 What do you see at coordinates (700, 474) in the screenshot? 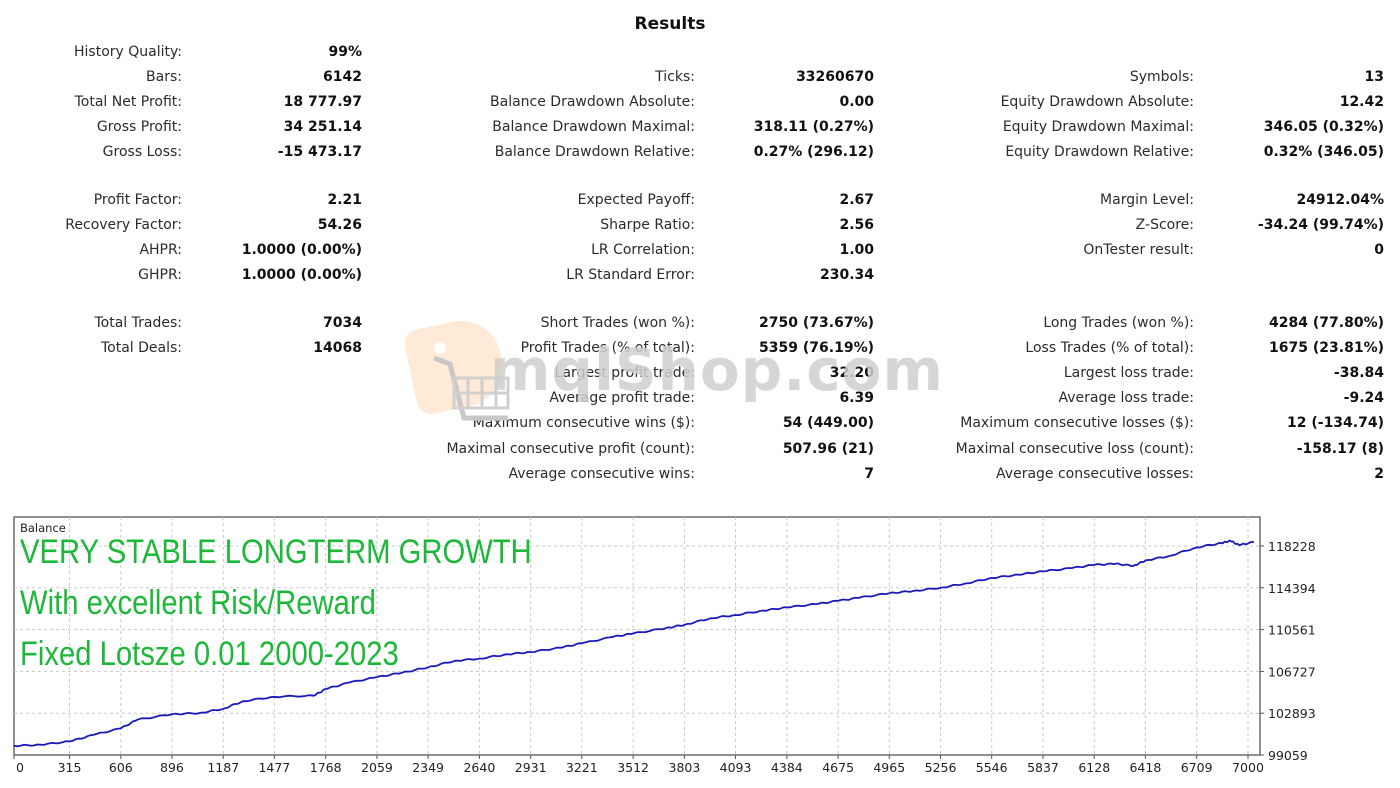
I see `stat-row: Average consecutive losses: 2` at bounding box center [700, 474].